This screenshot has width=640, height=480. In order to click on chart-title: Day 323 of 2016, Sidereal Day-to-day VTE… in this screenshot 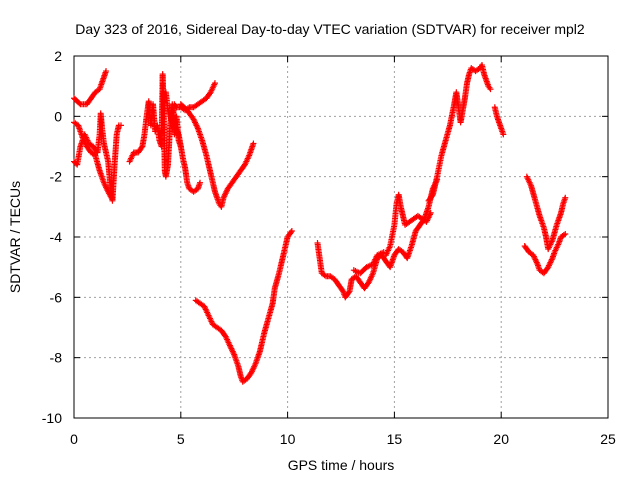, I will do `click(330, 29)`.